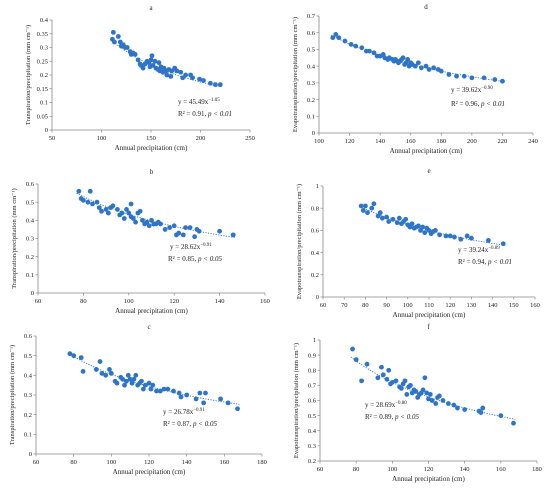 The height and width of the screenshot is (492, 550). What do you see at coordinates (487, 88) in the screenshot?
I see `fit-equation-exponent: −0.90` at bounding box center [487, 88].